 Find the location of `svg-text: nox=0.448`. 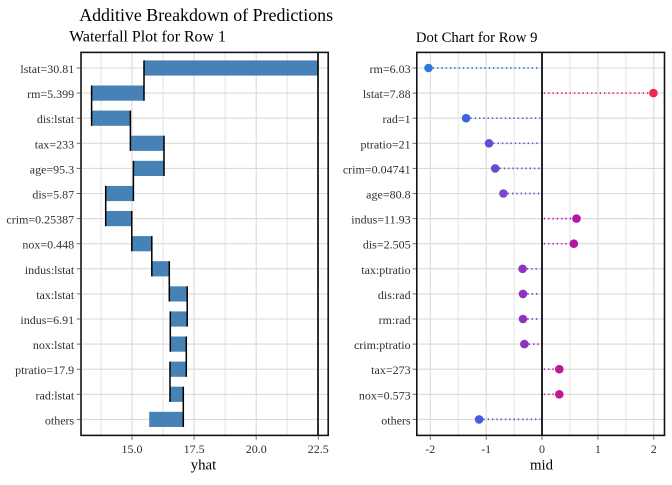

svg-text: nox=0.448 is located at coordinates (48, 245).